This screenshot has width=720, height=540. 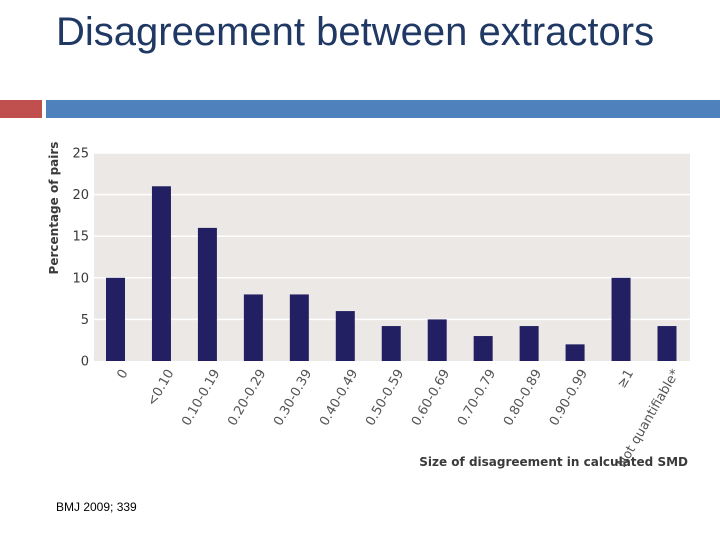 What do you see at coordinates (96, 507) in the screenshot?
I see `citation: BMJ 2009; 339` at bounding box center [96, 507].